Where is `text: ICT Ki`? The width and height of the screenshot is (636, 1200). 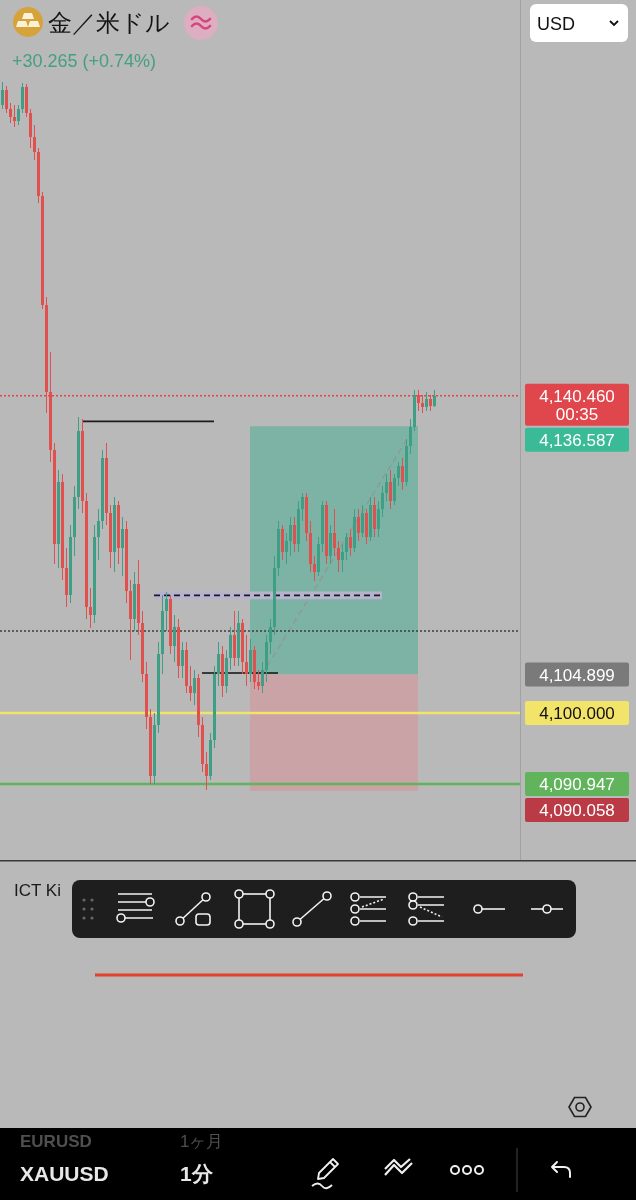
text: ICT Ki is located at coordinates (37, 890).